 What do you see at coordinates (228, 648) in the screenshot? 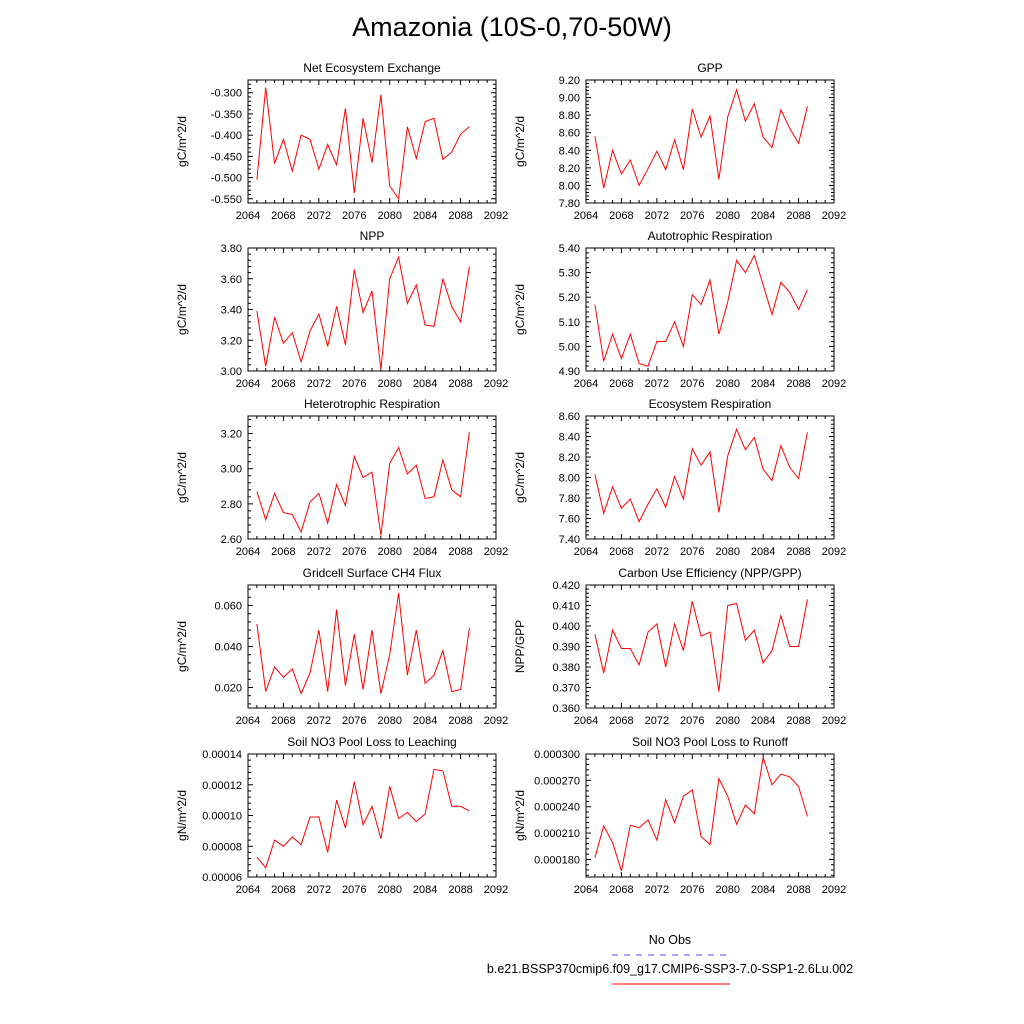
I see `y-tick-label: 0.040` at bounding box center [228, 648].